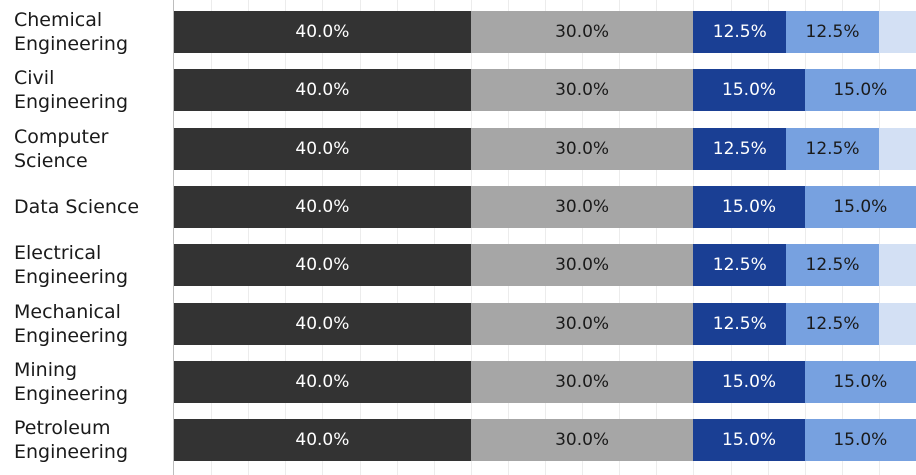 This screenshot has width=916, height=475. Describe the element at coordinates (71, 265) in the screenshot. I see `category-label: Electrical Engineering` at that location.